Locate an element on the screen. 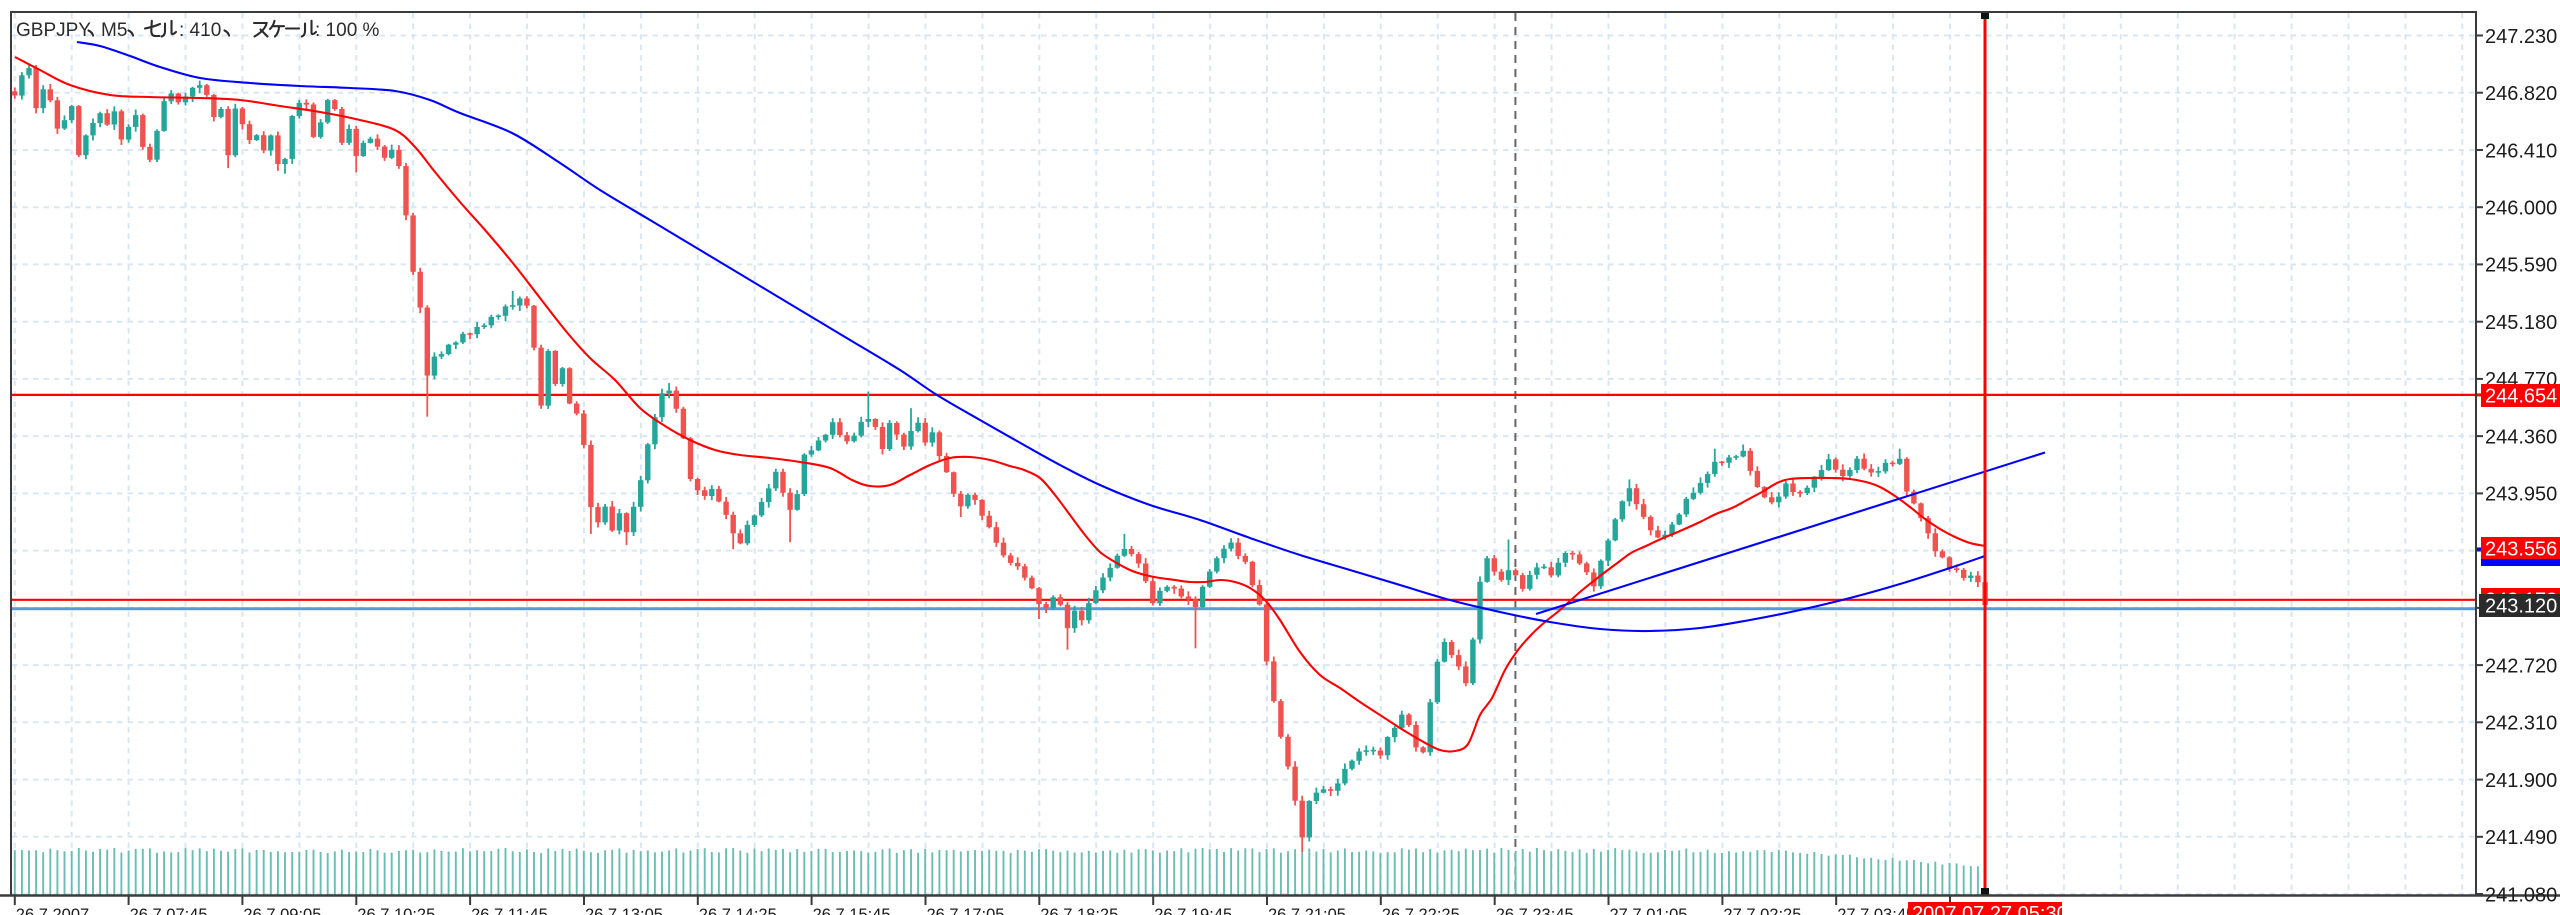 The width and height of the screenshot is (2560, 915). svg-text: 26.7 07:45 is located at coordinates (169, 910).